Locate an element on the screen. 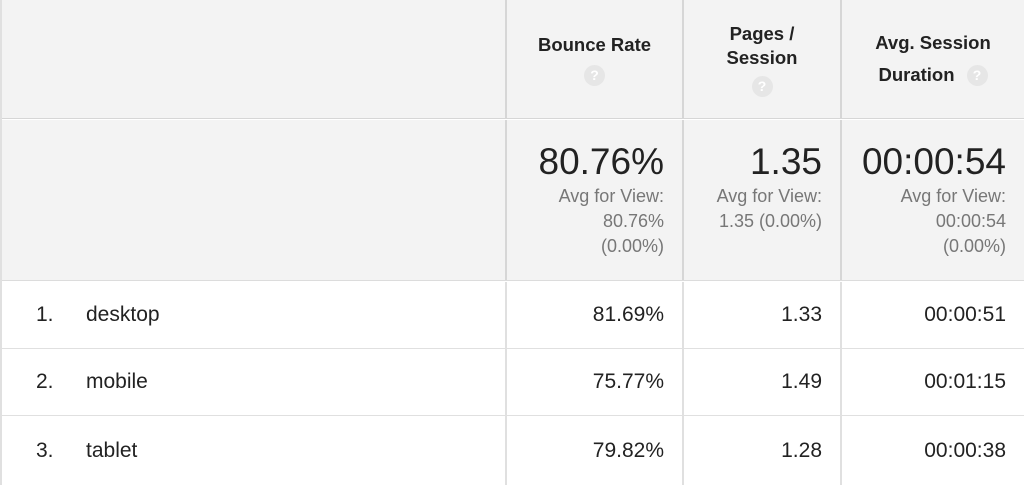 This screenshot has width=1024, height=485. header-avg-session-duration: Avg. Session Duration ? is located at coordinates (932, 59).